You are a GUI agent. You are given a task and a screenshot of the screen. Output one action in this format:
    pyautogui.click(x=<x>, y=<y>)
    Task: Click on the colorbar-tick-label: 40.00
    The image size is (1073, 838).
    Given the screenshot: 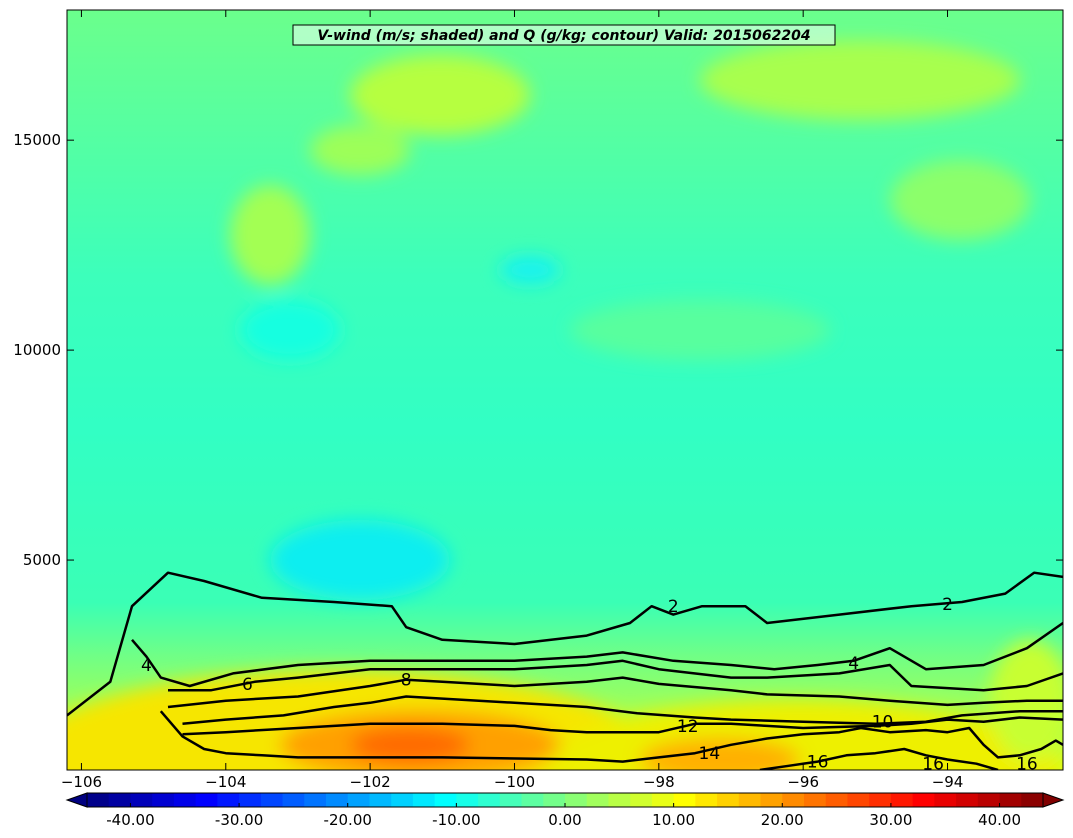 What is the action you would take?
    pyautogui.click(x=999, y=820)
    